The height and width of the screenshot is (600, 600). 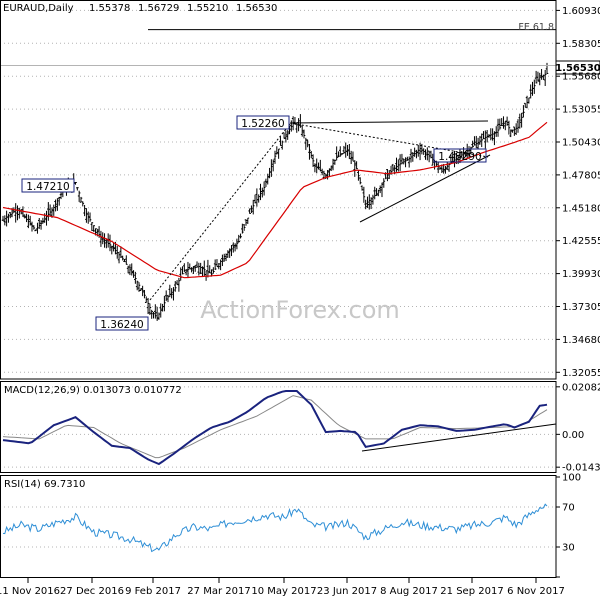 What do you see at coordinates (581, 468) in the screenshot?
I see `y-tick-label: -0.014386` at bounding box center [581, 468].